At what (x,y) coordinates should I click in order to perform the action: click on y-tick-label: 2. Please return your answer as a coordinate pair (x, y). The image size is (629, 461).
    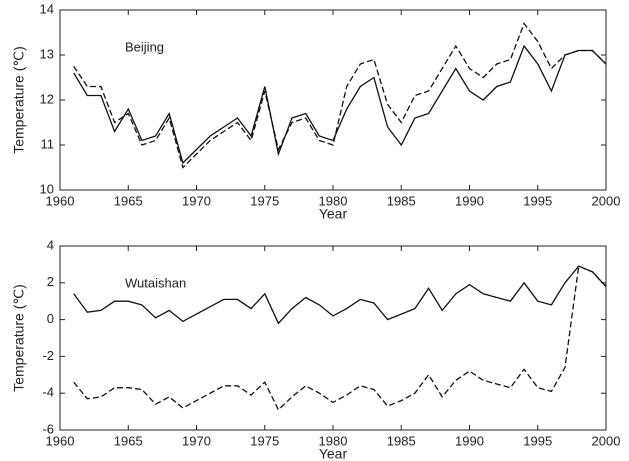
    Looking at the image, I should click on (50, 281).